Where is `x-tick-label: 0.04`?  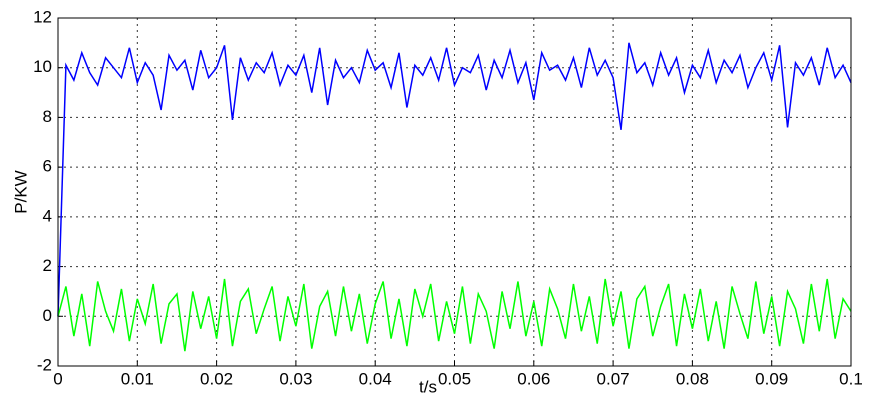
x-tick-label: 0.04 is located at coordinates (375, 378).